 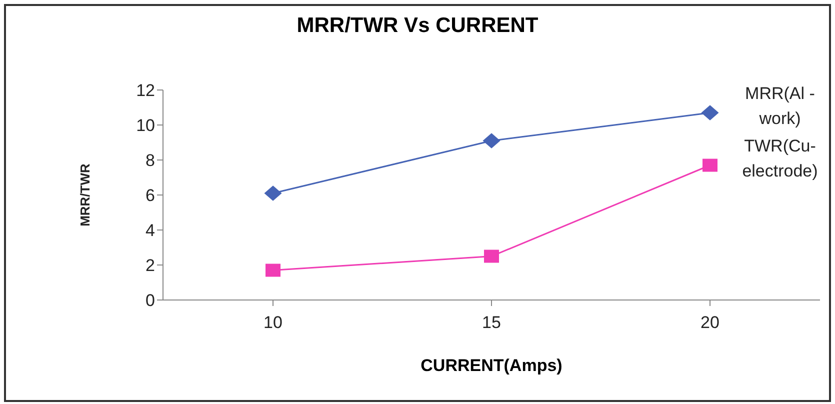 What do you see at coordinates (780, 106) in the screenshot?
I see `series-label: MRR(Al -work)` at bounding box center [780, 106].